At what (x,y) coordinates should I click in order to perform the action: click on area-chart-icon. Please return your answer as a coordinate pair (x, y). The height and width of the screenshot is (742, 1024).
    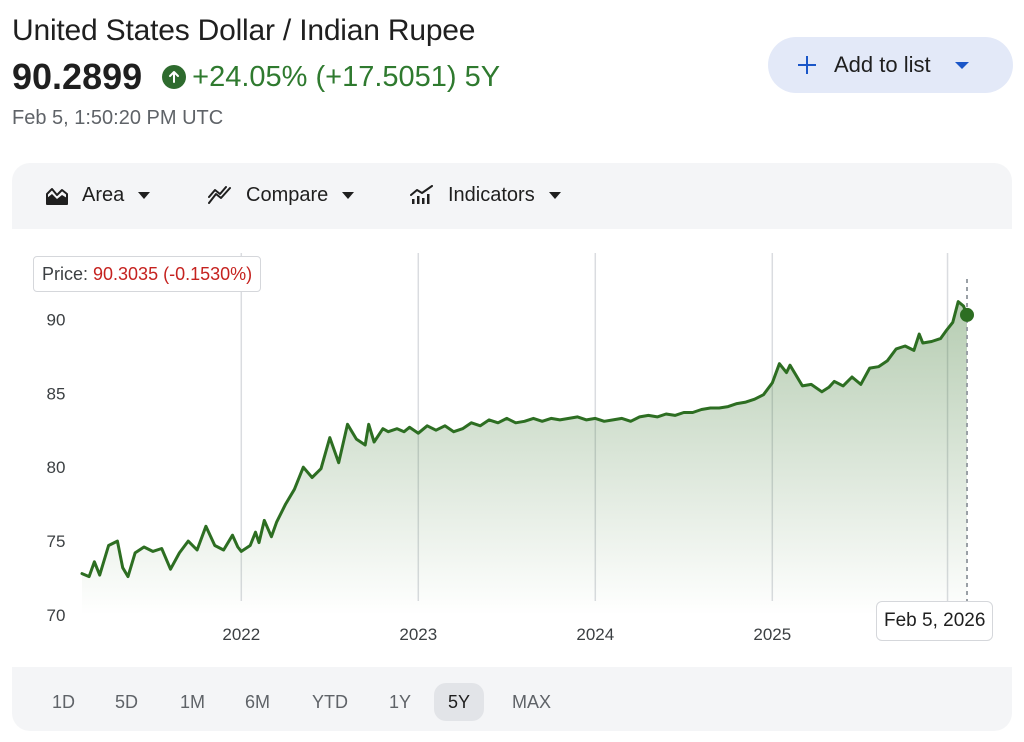
    Looking at the image, I should click on (57, 196).